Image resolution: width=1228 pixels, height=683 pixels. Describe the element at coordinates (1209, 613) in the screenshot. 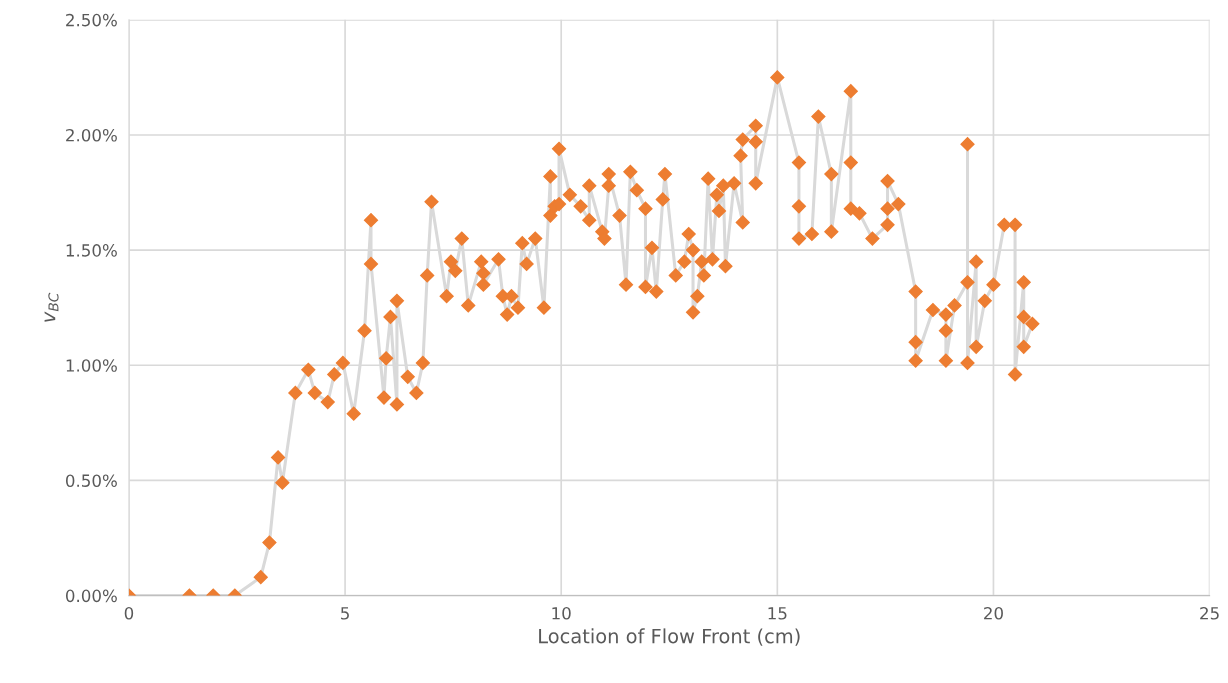

I see `x-tick-label: 25` at that location.